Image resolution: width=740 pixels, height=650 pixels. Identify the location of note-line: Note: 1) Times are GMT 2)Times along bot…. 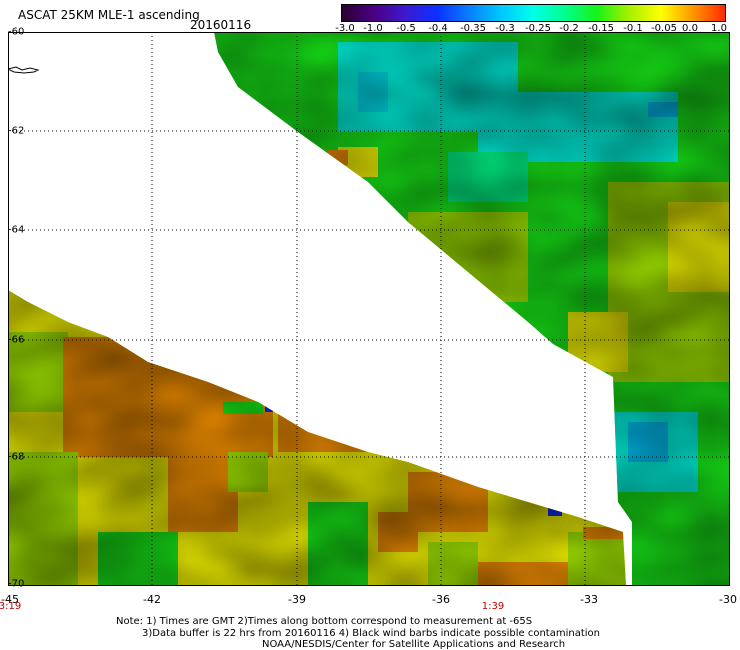
(324, 621).